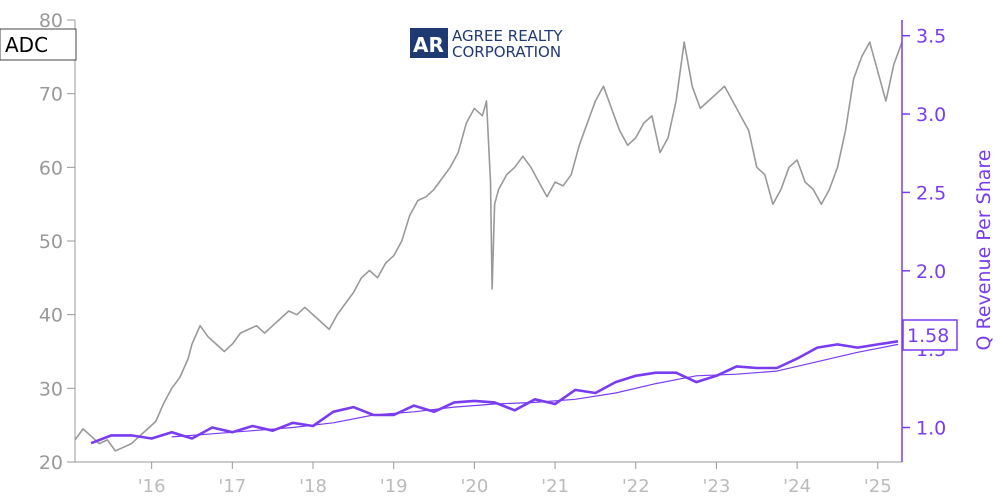 The width and height of the screenshot is (1000, 500). What do you see at coordinates (931, 429) in the screenshot?
I see `y-right-tick-label: 1.0` at bounding box center [931, 429].